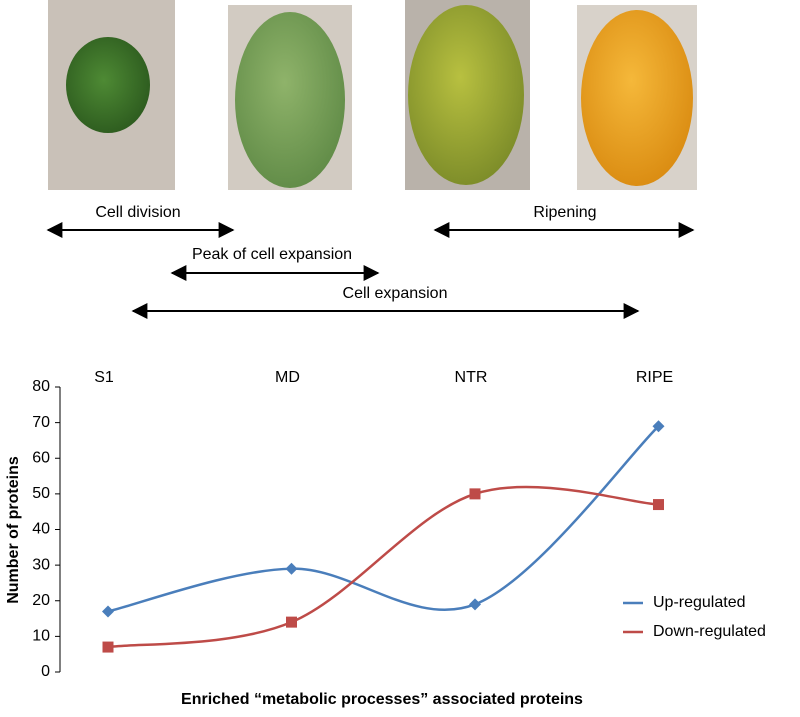 This screenshot has width=800, height=717. What do you see at coordinates (41, 564) in the screenshot?
I see `y-tick-label: 30` at bounding box center [41, 564].